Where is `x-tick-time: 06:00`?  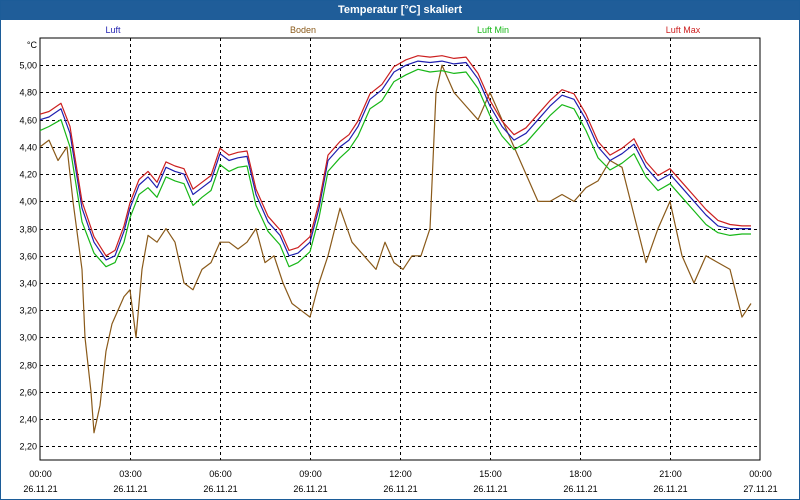
x-tick-time: 06:00 is located at coordinates (220, 474).